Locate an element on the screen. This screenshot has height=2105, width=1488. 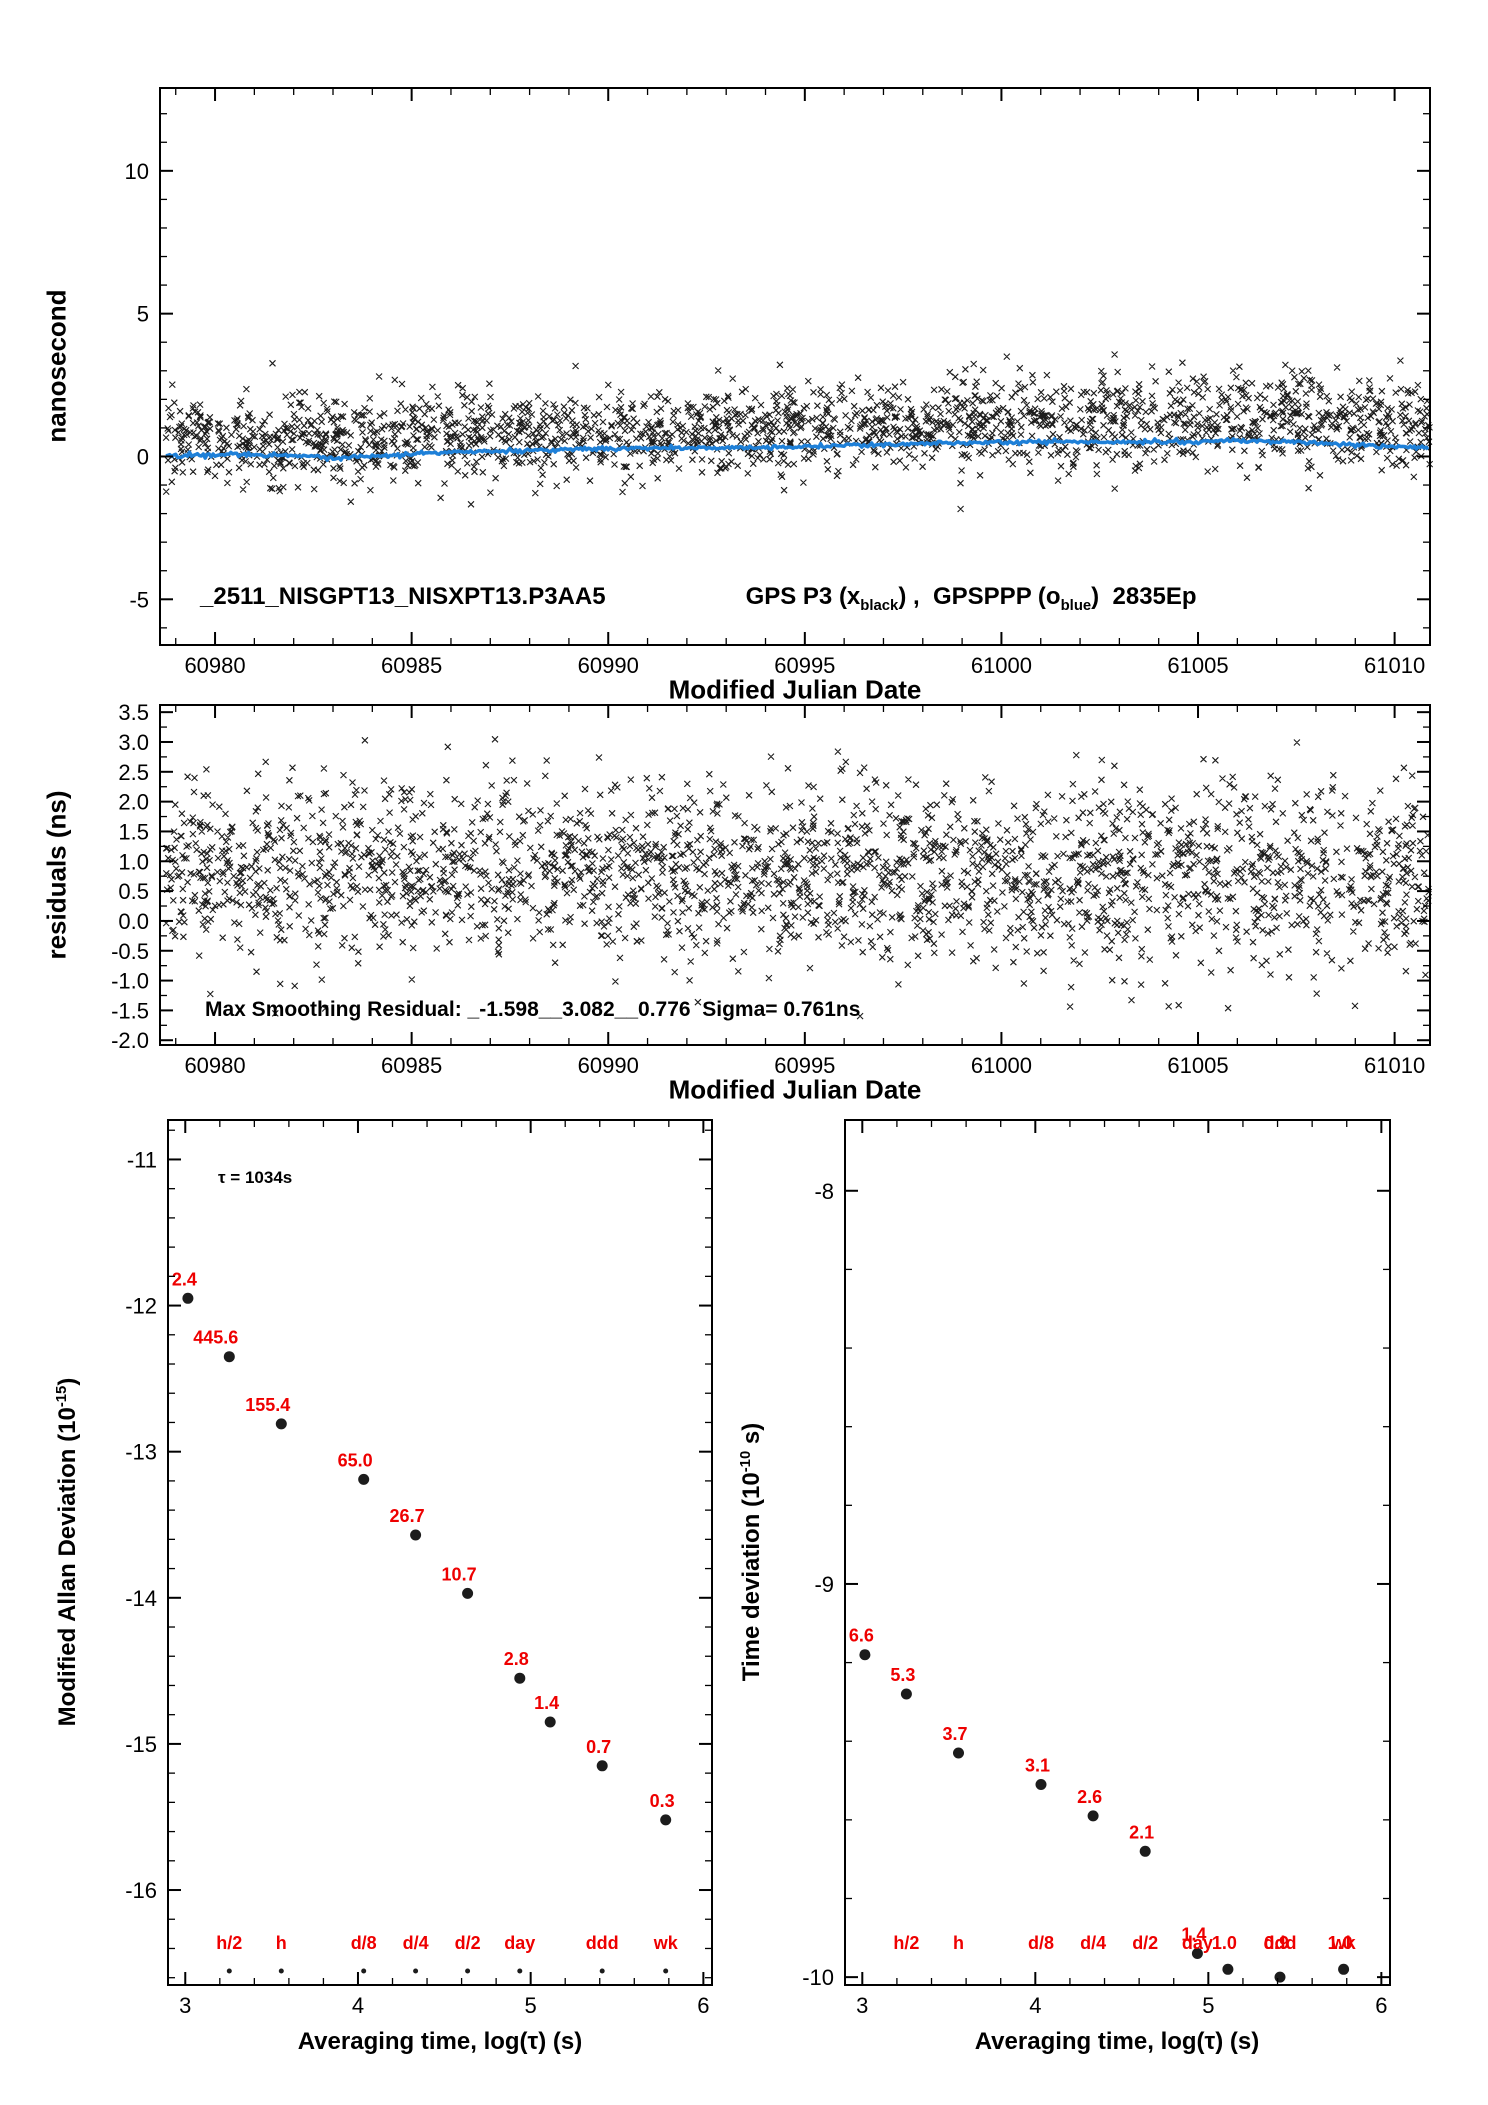
legend-part-3: ) 2835Ep is located at coordinates (1144, 596).